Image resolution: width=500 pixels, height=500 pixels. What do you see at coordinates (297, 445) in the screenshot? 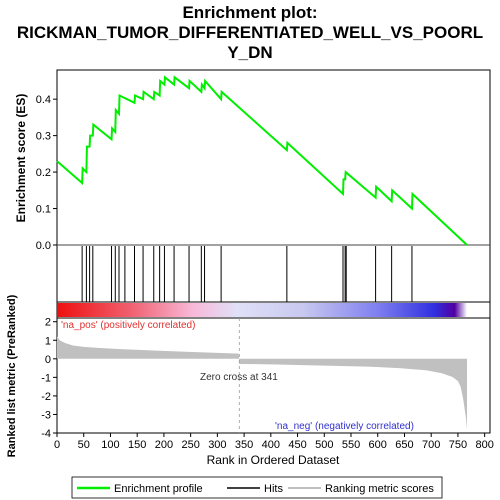
I see `x-tick-label: 450` at bounding box center [297, 445].